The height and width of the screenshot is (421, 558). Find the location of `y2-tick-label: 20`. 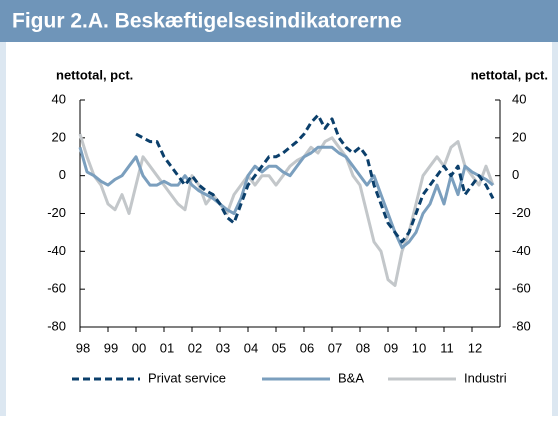

y2-tick-label: 20 is located at coordinates (519, 136).